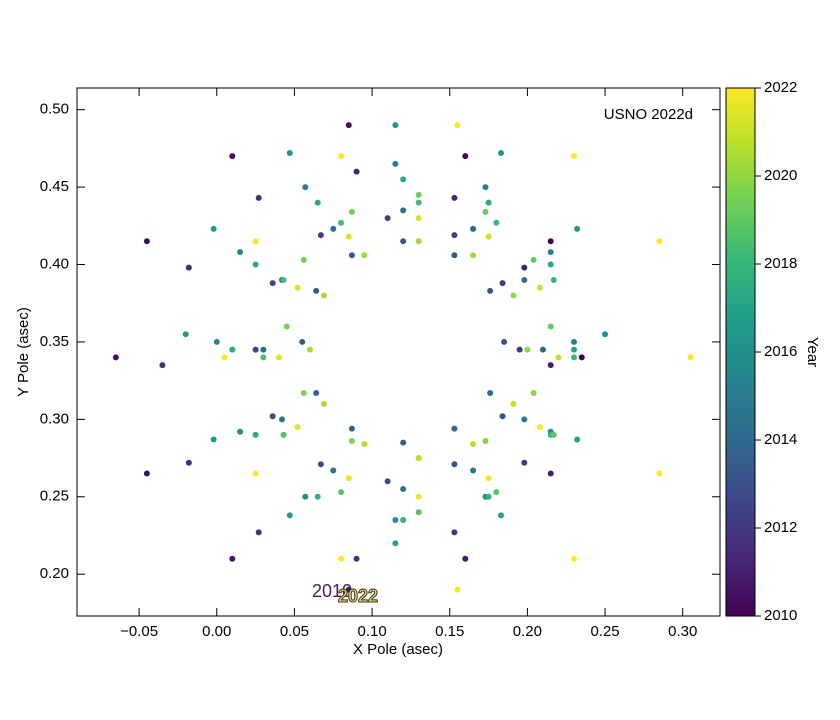  Describe the element at coordinates (812, 352) in the screenshot. I see `colorbar-label: Year` at that location.